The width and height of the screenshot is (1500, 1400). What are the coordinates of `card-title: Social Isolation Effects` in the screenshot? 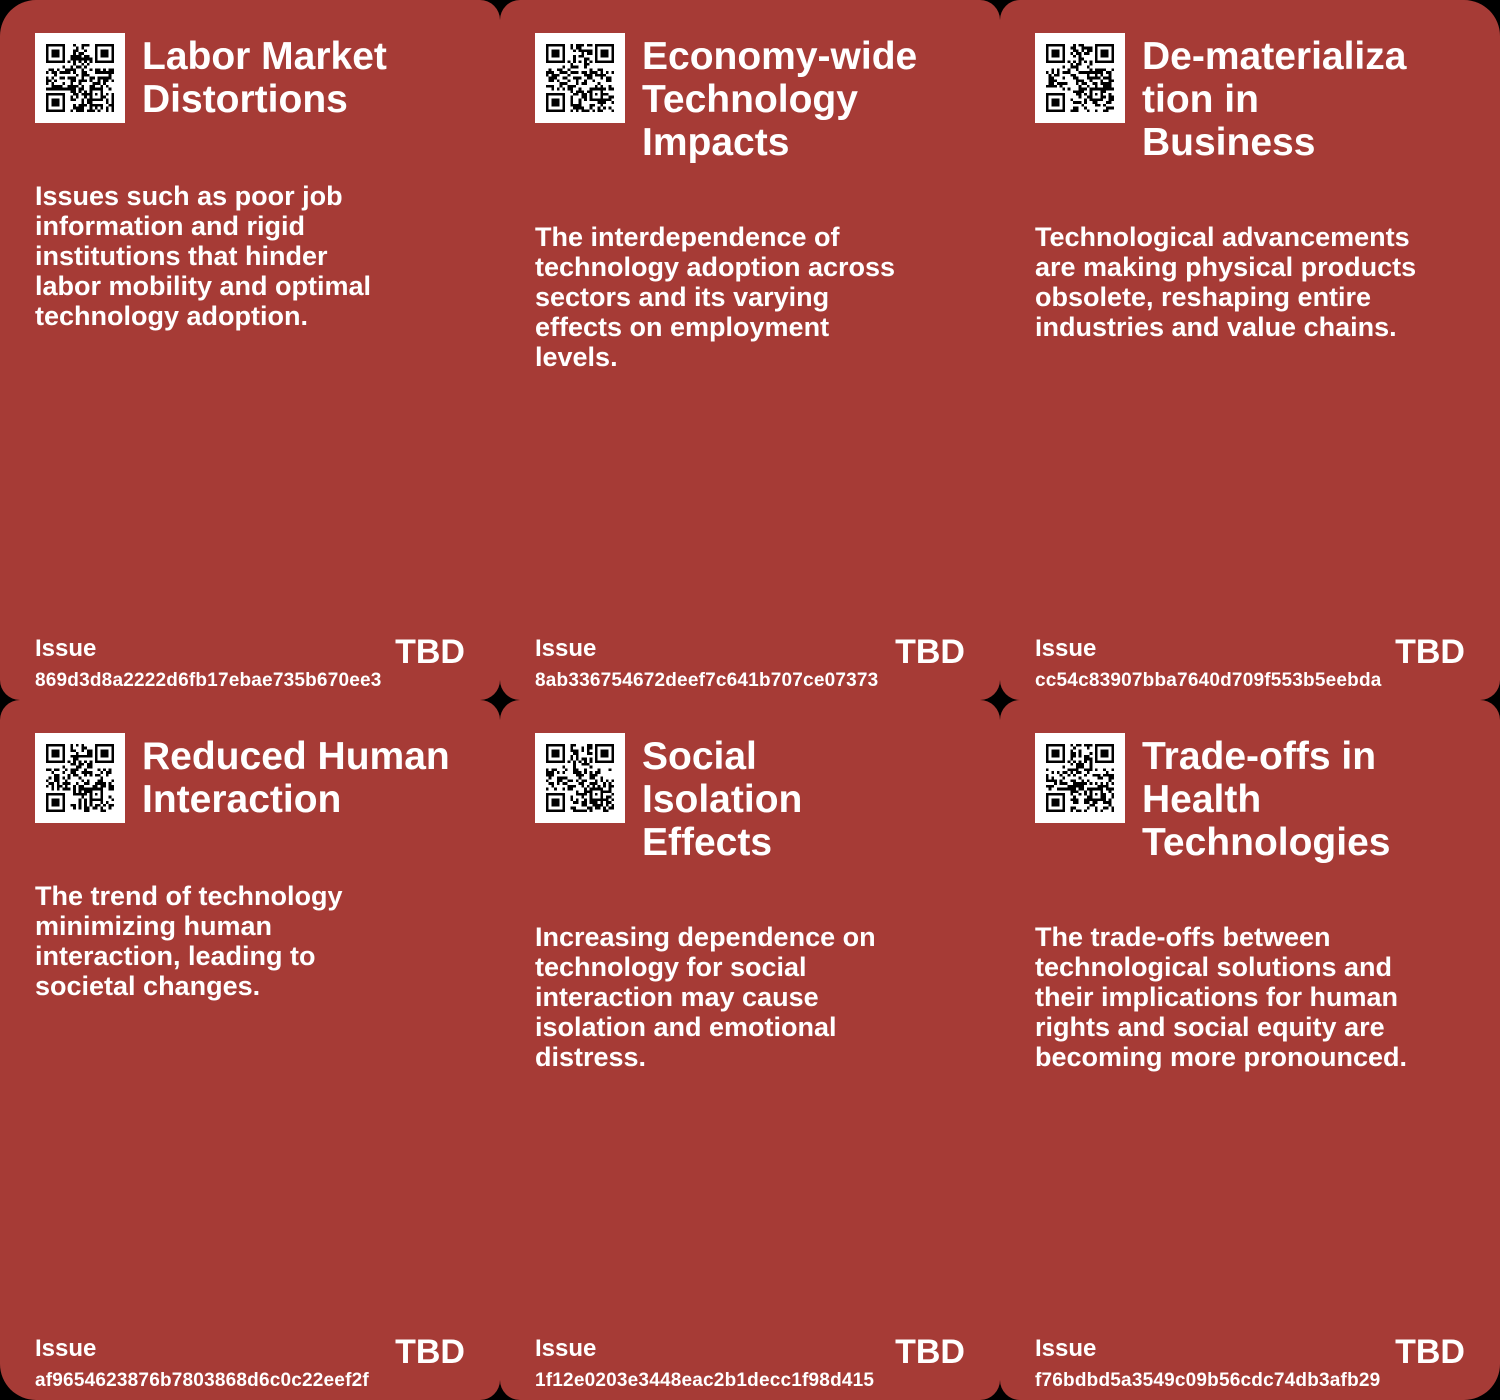 It's located at (722, 799).